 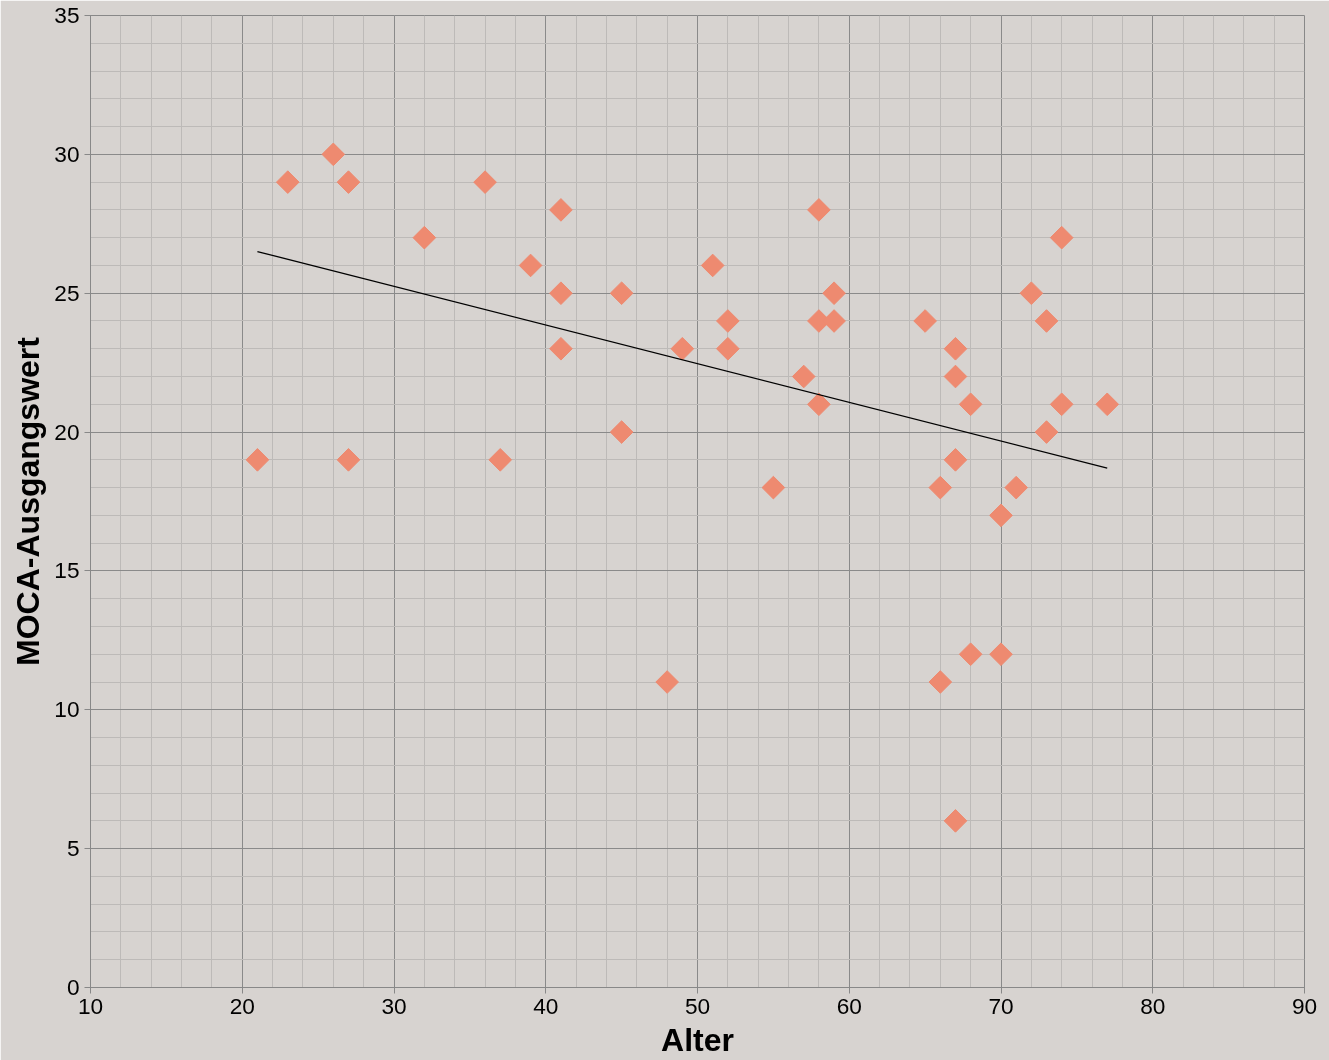 I want to click on y-tick-label: 20, so click(x=67, y=431).